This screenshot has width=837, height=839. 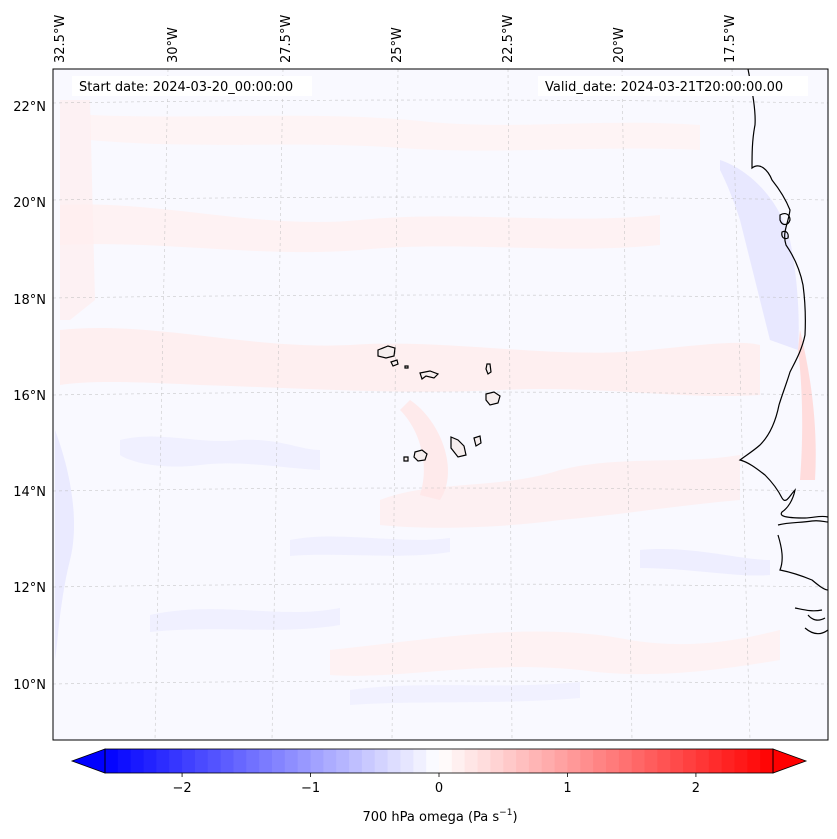 I want to click on island-brava, so click(x=406, y=459).